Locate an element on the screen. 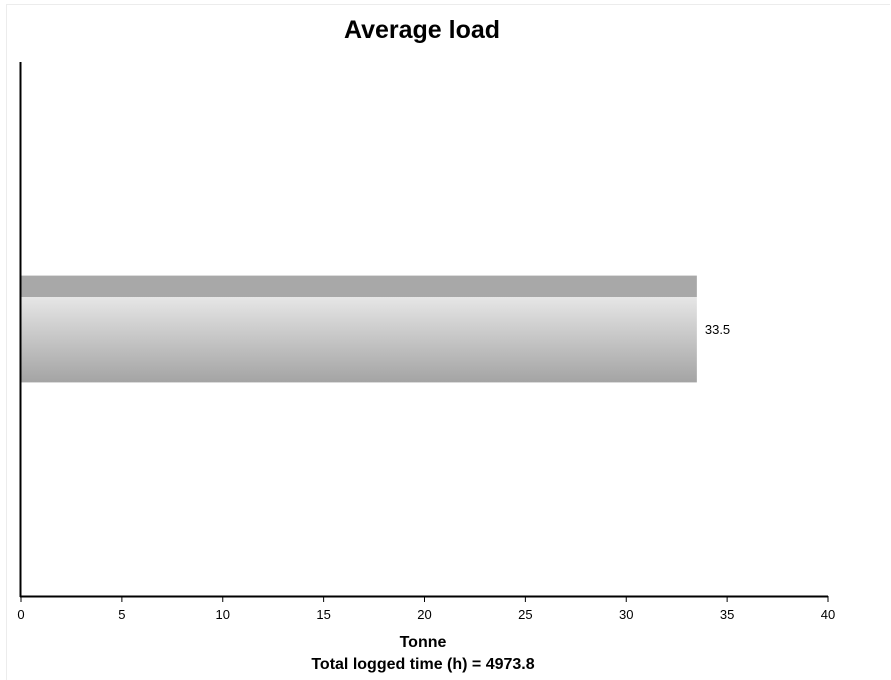  x-tick-label: 25 is located at coordinates (525, 614).